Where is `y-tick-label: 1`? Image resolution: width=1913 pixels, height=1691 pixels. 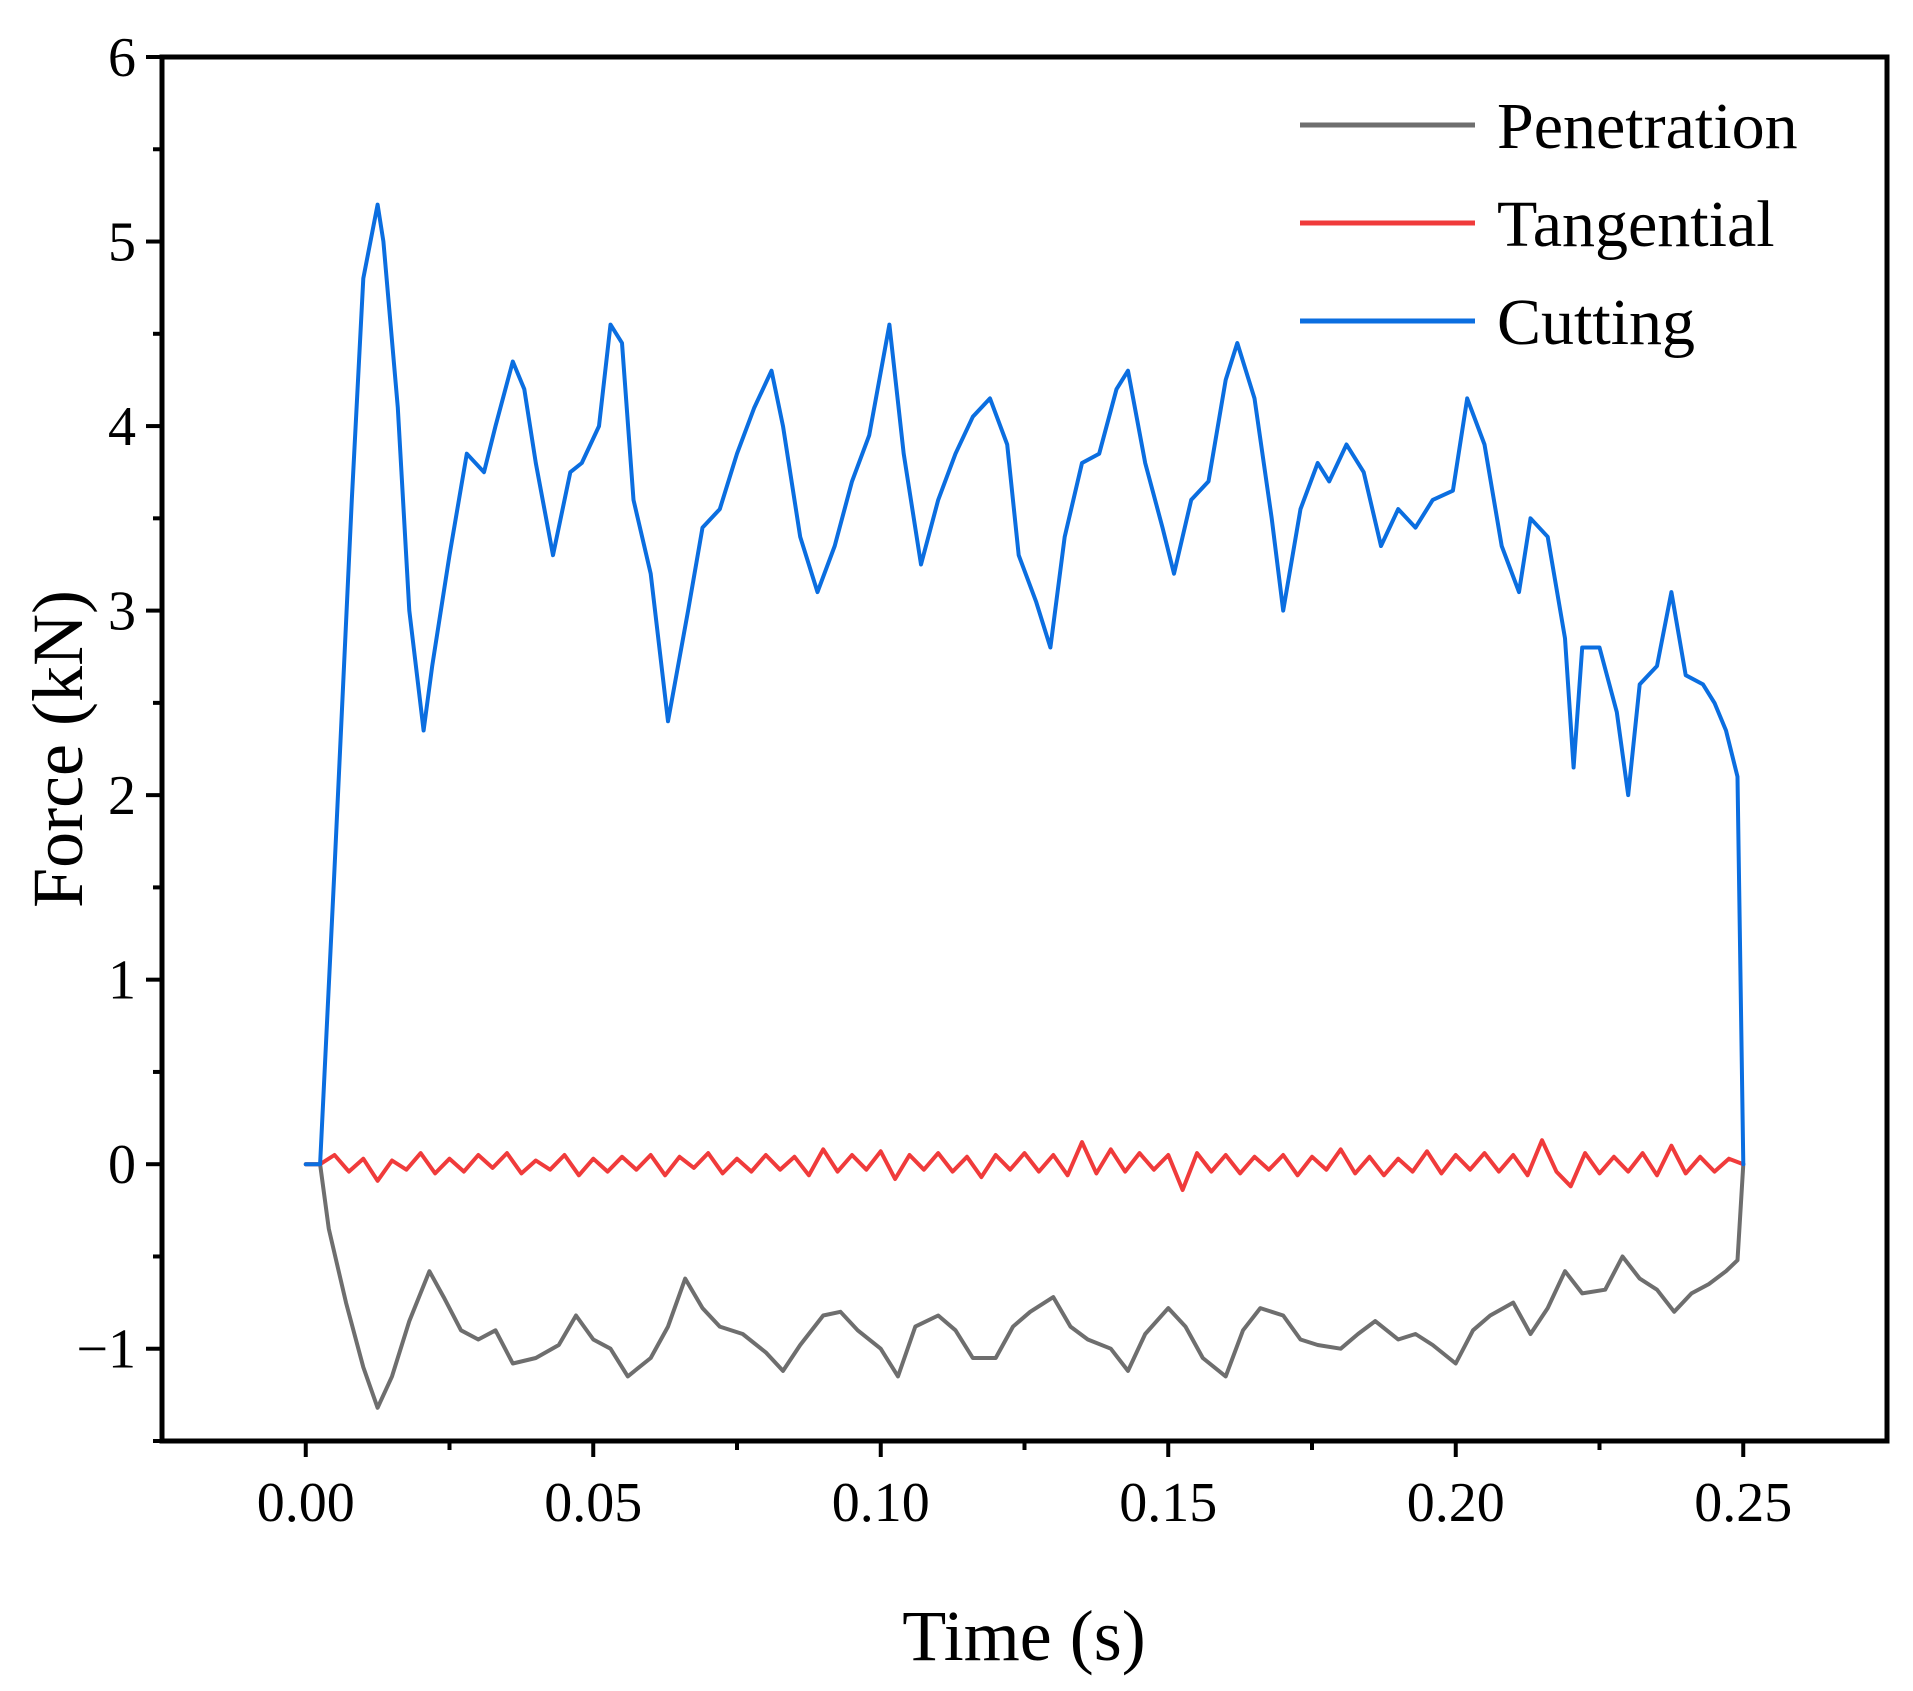
y-tick-label: 1 is located at coordinates (122, 981).